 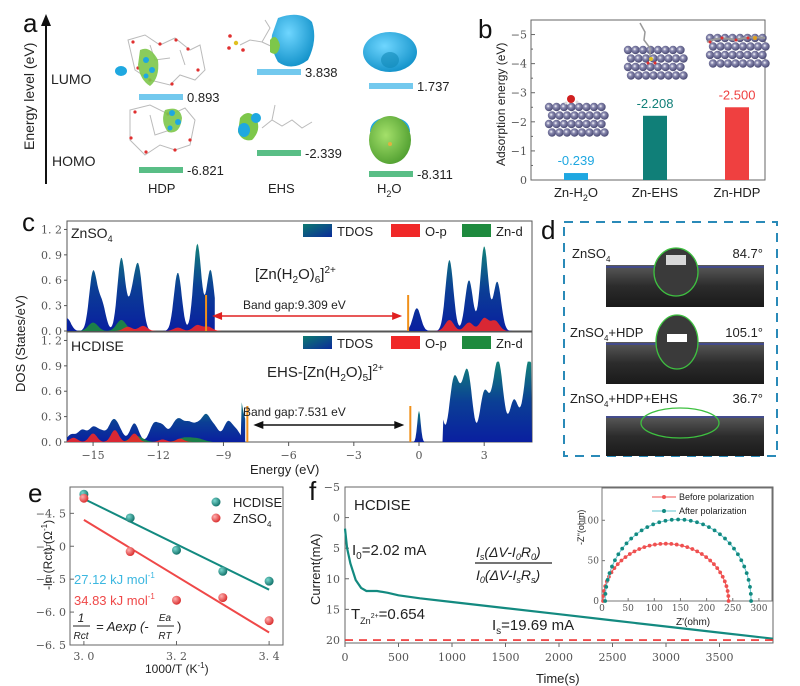 What do you see at coordinates (390, 140) in the screenshot?
I see `h2o-homo-orbital` at bounding box center [390, 140].